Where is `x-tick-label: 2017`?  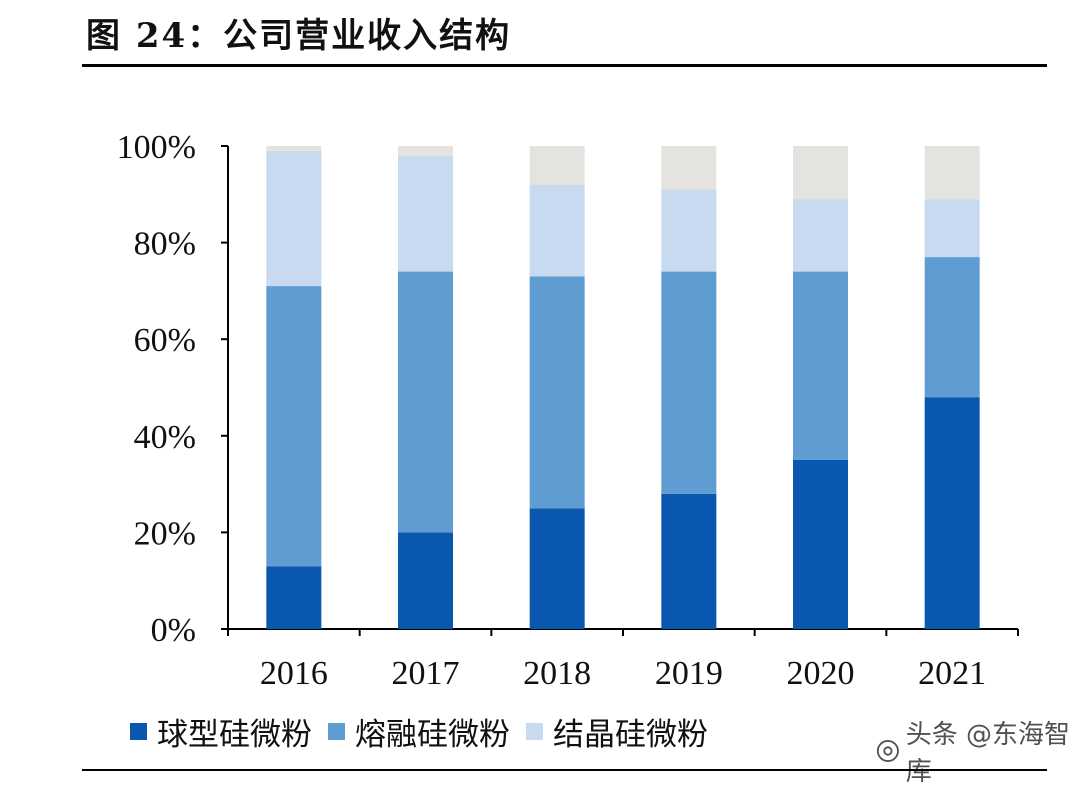 x-tick-label: 2017 is located at coordinates (426, 673).